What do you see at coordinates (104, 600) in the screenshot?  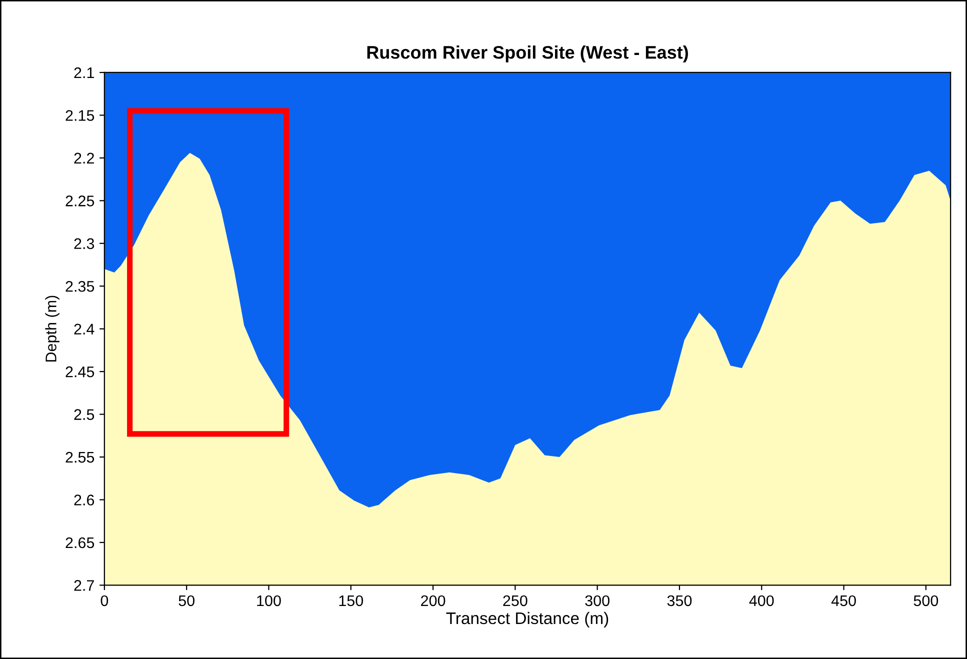 I see `x-tick-label: 0` at bounding box center [104, 600].